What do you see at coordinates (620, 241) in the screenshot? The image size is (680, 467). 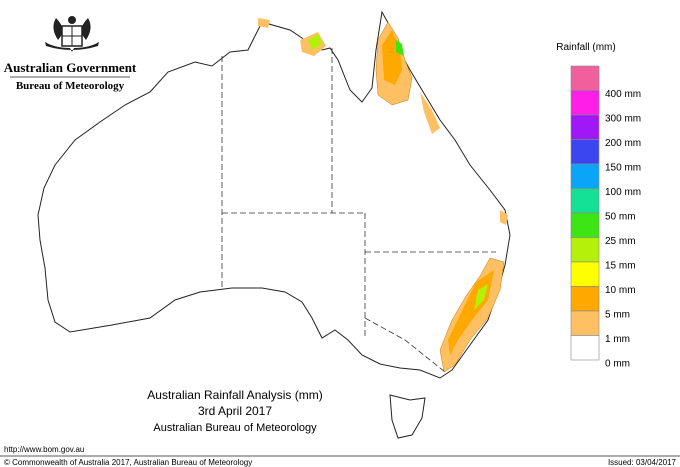 I see `legend-label: 25 mm` at bounding box center [620, 241].